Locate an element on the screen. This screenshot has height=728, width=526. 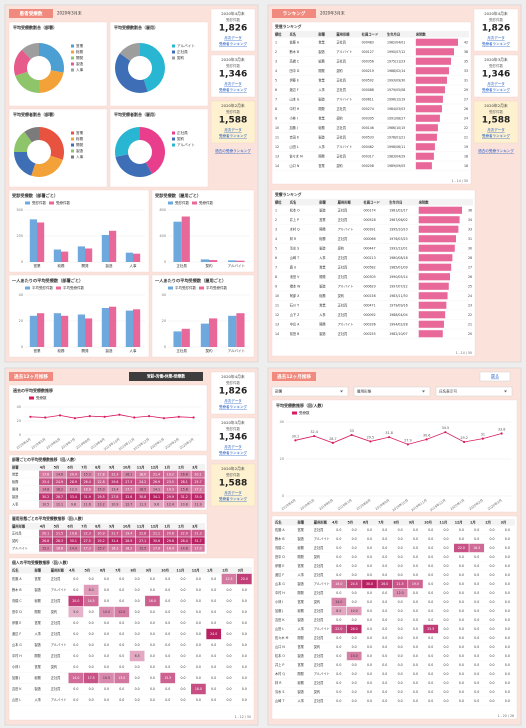
cell: 4 is located at coordinates (276, 71).